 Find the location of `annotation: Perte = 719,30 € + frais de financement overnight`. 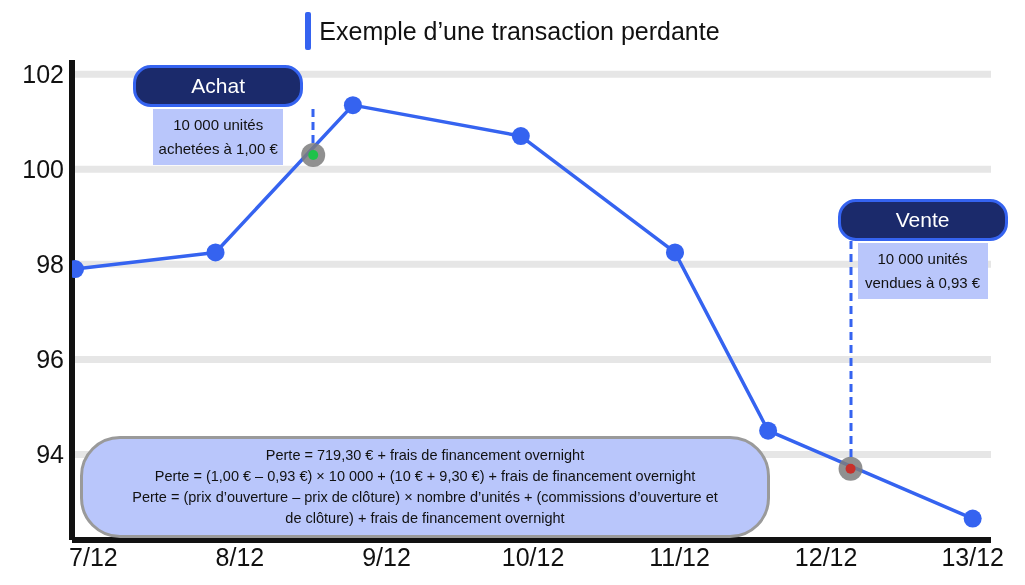

annotation: Perte = 719,30 € + frais de financement overnight is located at coordinates (425, 455).